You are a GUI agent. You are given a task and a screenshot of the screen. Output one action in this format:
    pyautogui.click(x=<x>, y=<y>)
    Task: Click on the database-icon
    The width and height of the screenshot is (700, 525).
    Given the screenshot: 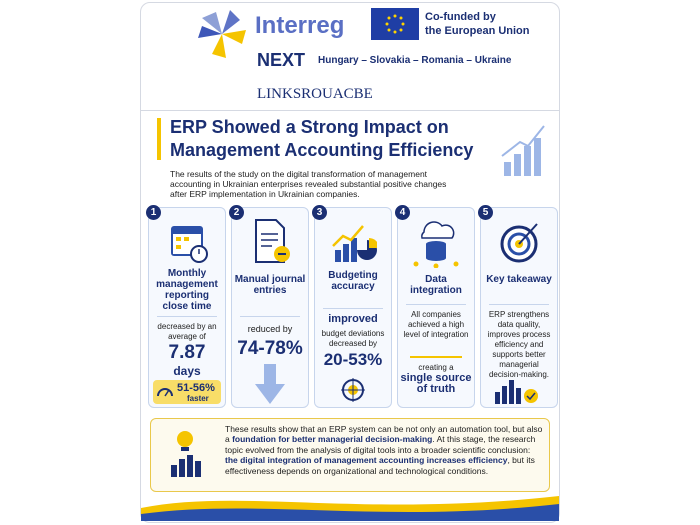 What is the action you would take?
    pyautogui.click(x=436, y=244)
    